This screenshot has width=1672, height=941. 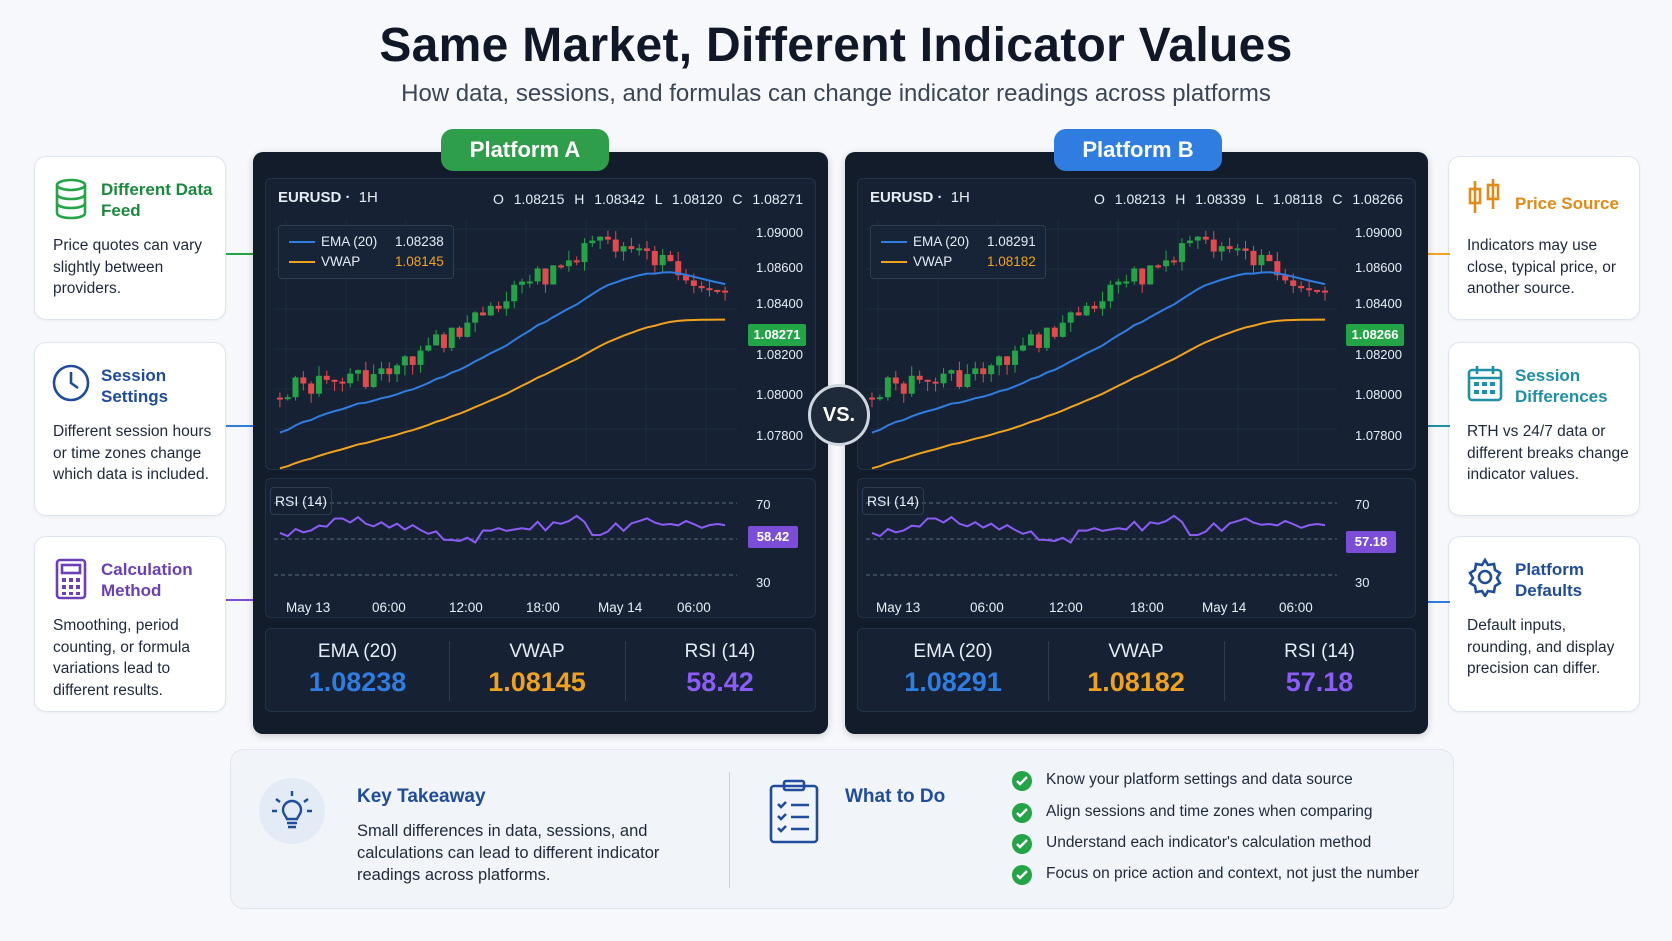 I want to click on x-tick: May 13, so click(x=898, y=607).